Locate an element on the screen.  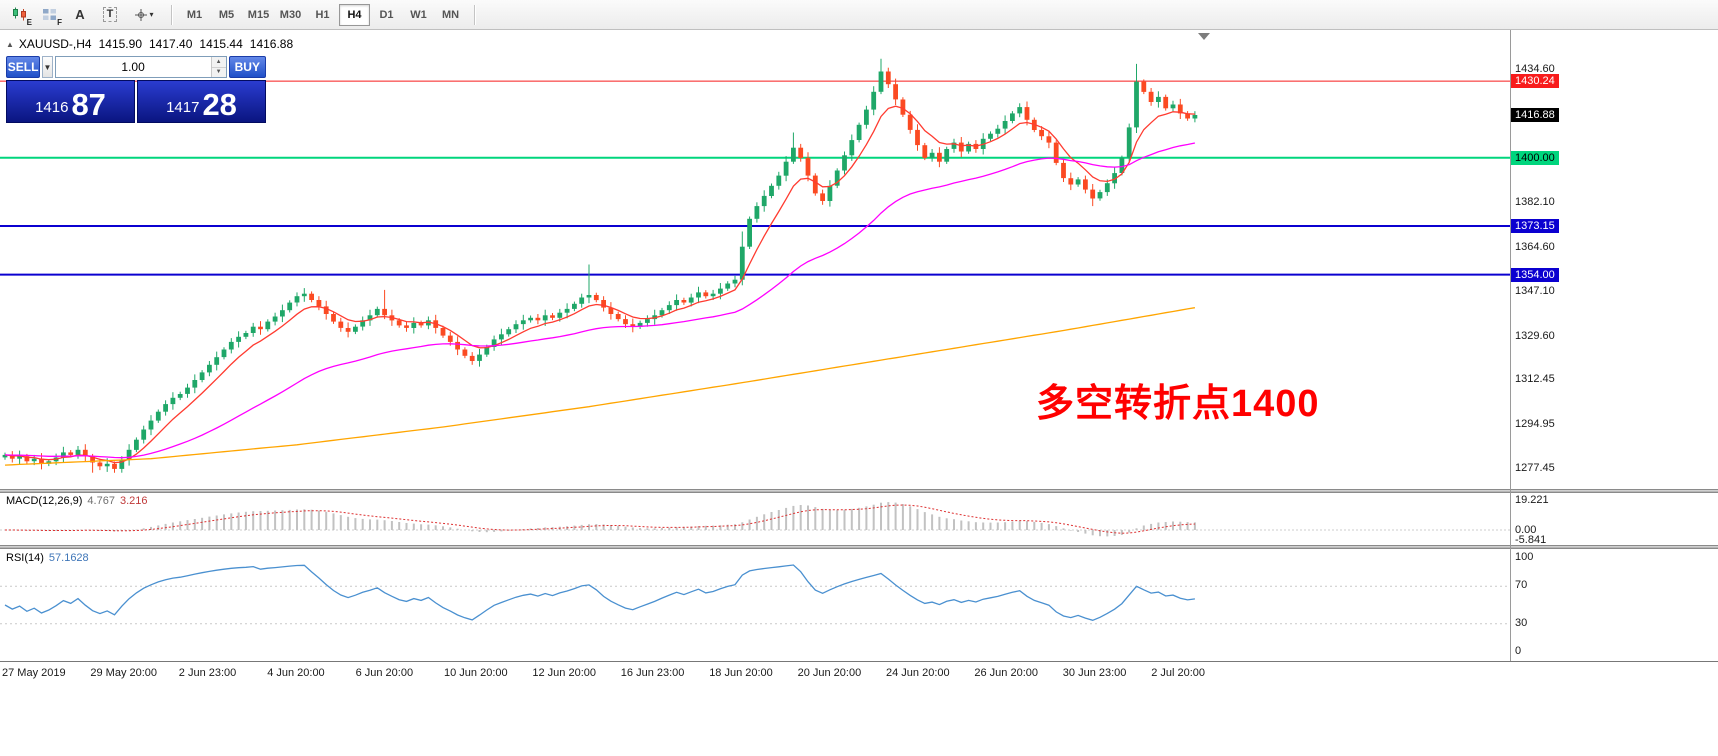
timeframe-h4-button: H4 is located at coordinates (354, 14).